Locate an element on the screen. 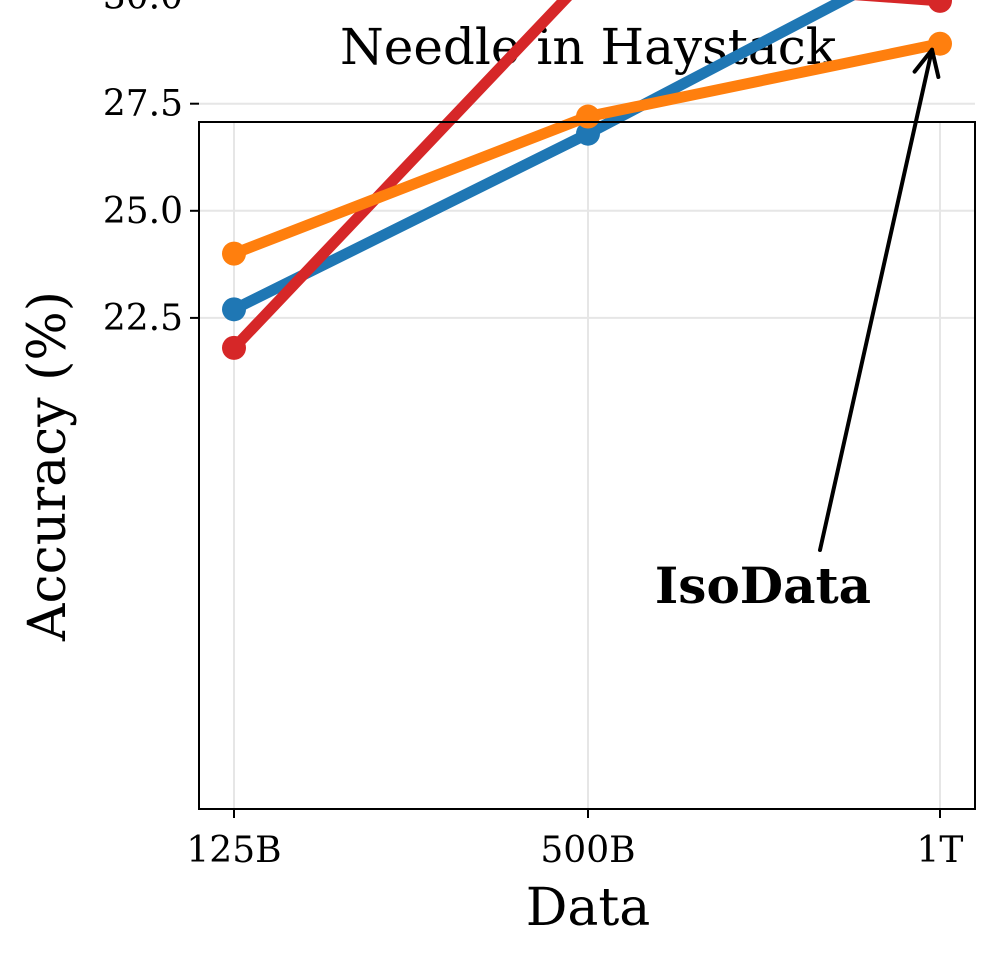 The height and width of the screenshot is (958, 996). x-tick-label: 500B is located at coordinates (587, 850).